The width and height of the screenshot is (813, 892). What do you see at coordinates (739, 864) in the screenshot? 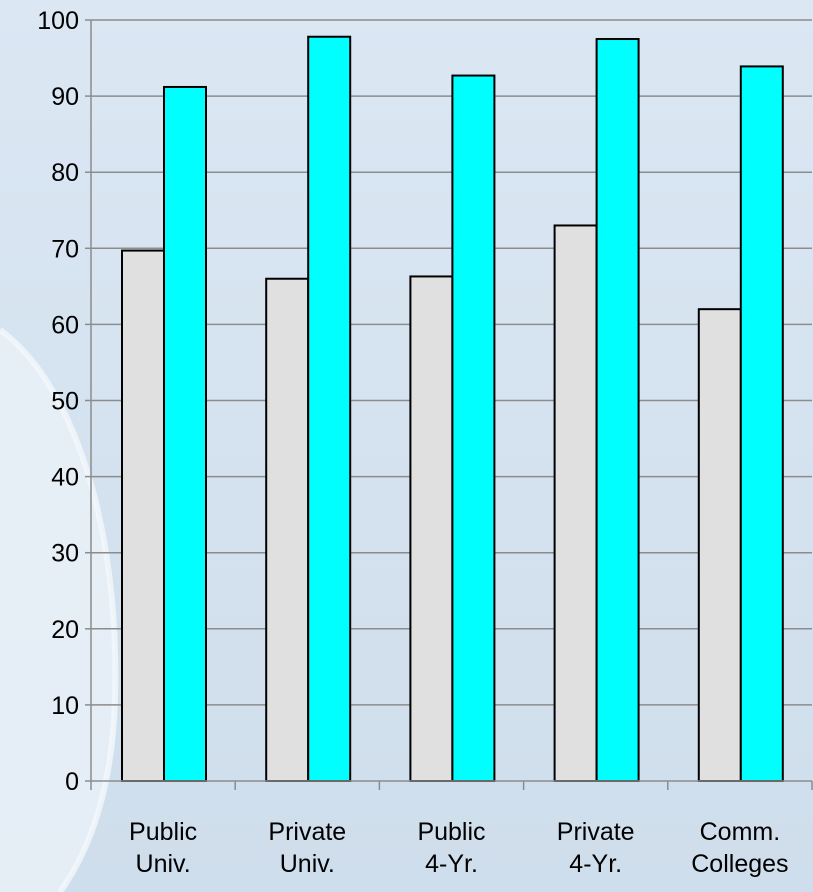
I see `x-category-label: Colleges` at bounding box center [739, 864].